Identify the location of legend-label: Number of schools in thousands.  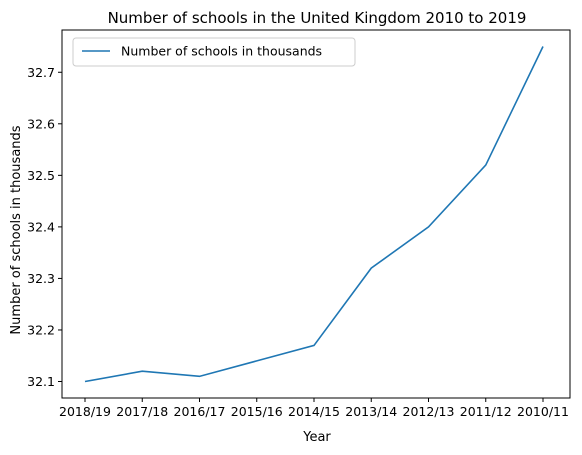
(221, 51).